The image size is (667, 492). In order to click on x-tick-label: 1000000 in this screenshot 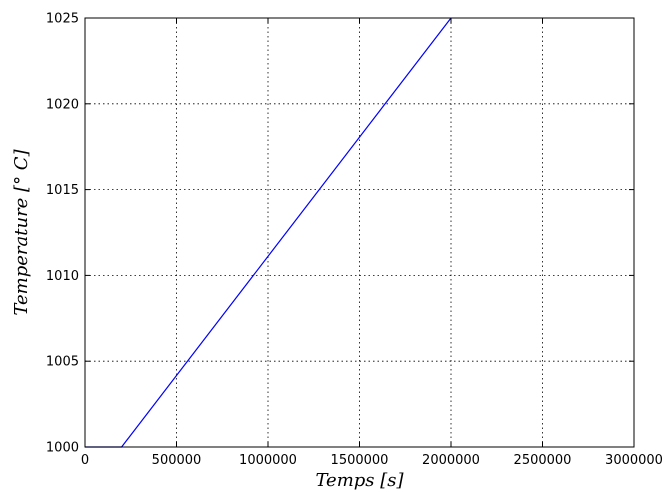, I will do `click(268, 460)`.